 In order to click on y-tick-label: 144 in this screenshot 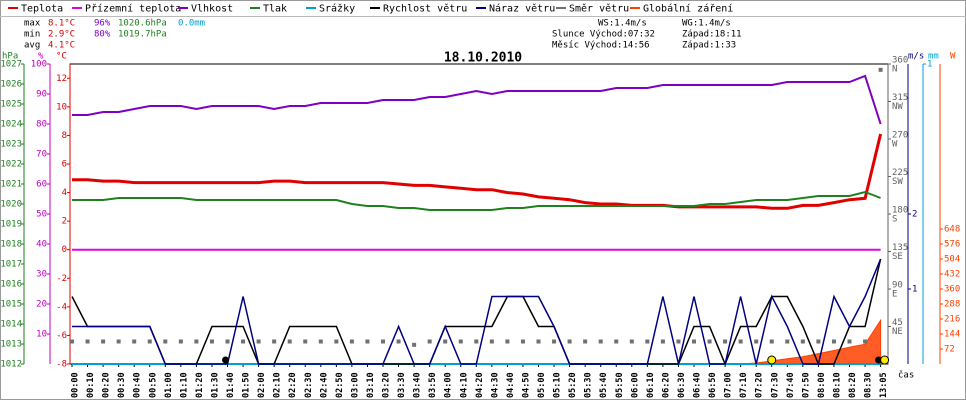, I will do `click(952, 335)`.